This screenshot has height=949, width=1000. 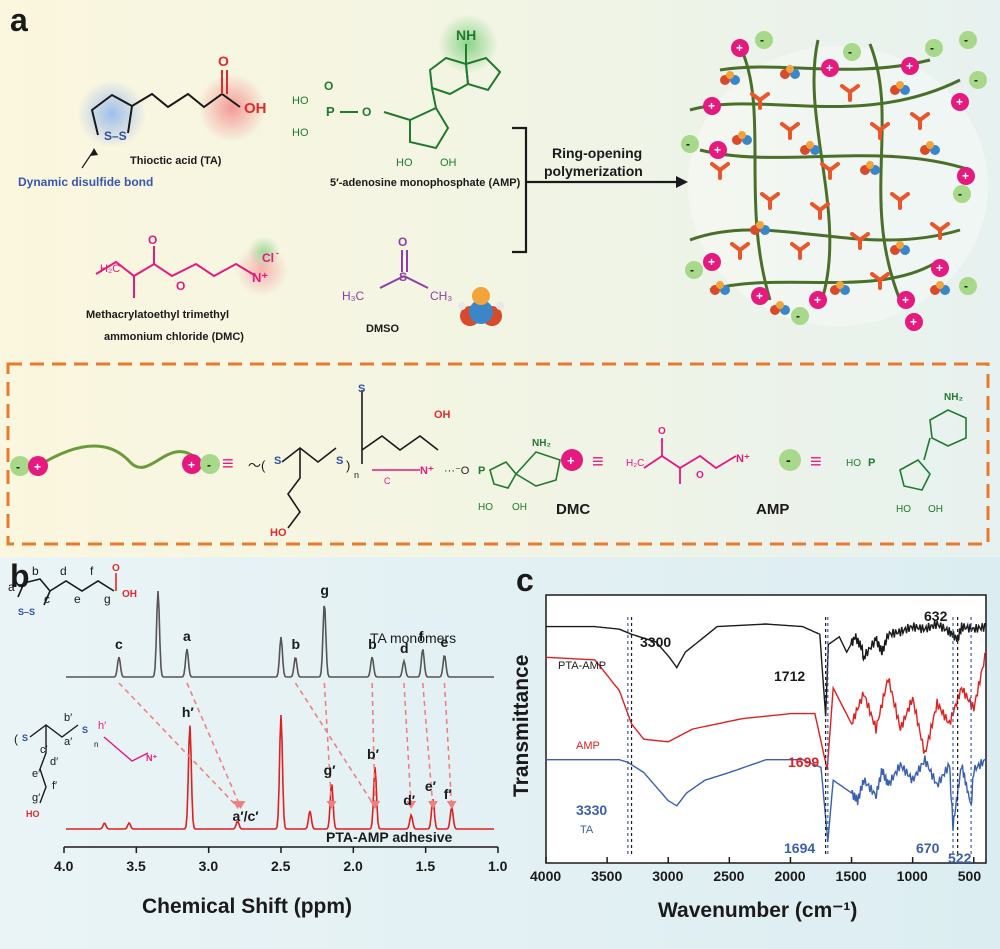 What do you see at coordinates (11, 587) in the screenshot?
I see `ta-b-label-a: a` at bounding box center [11, 587].